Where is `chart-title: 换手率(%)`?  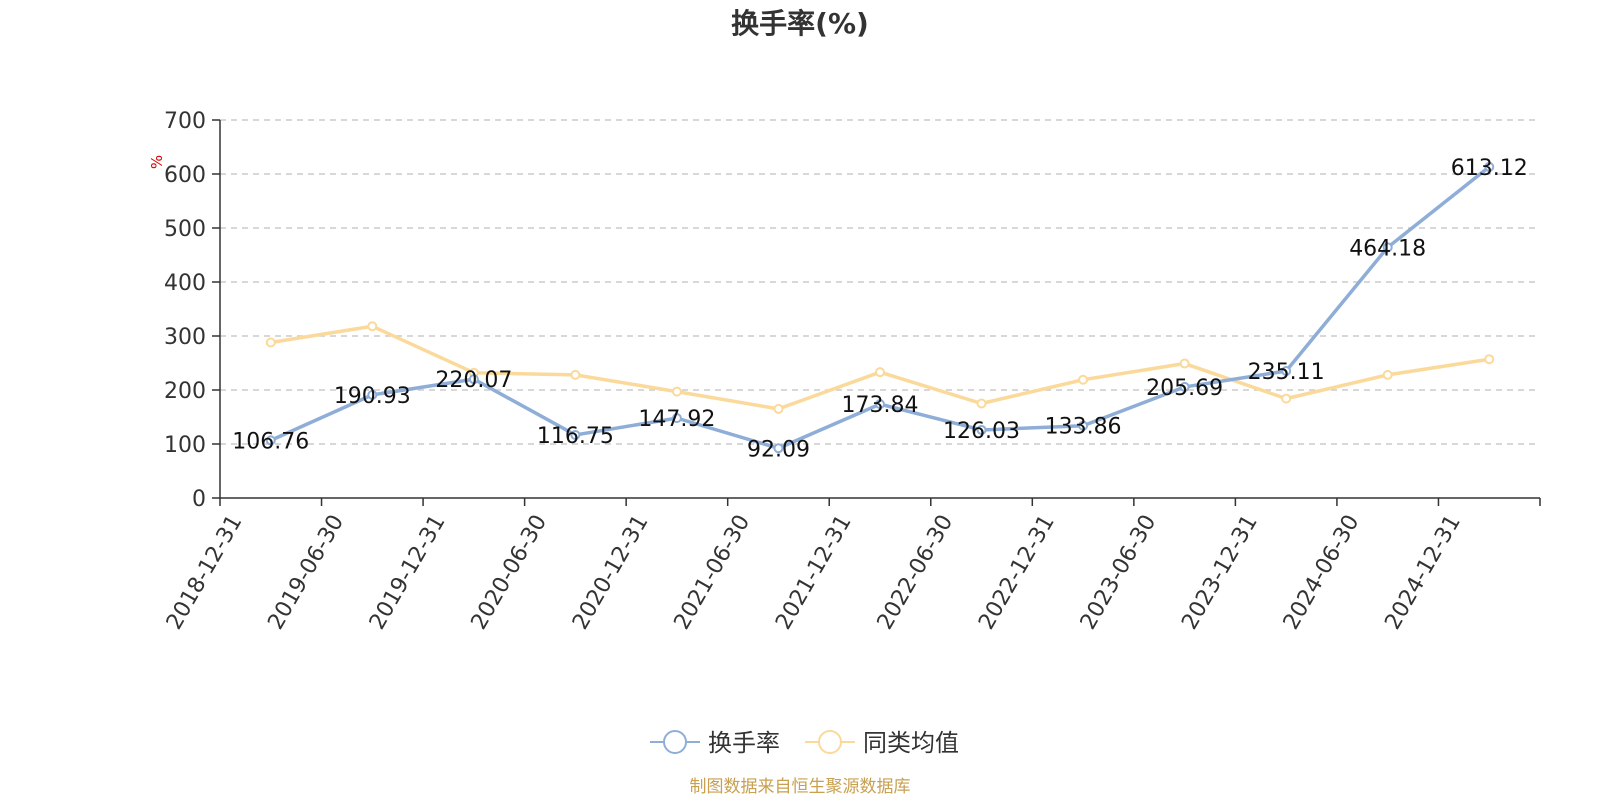
chart-title: 换手率(%) is located at coordinates (800, 23).